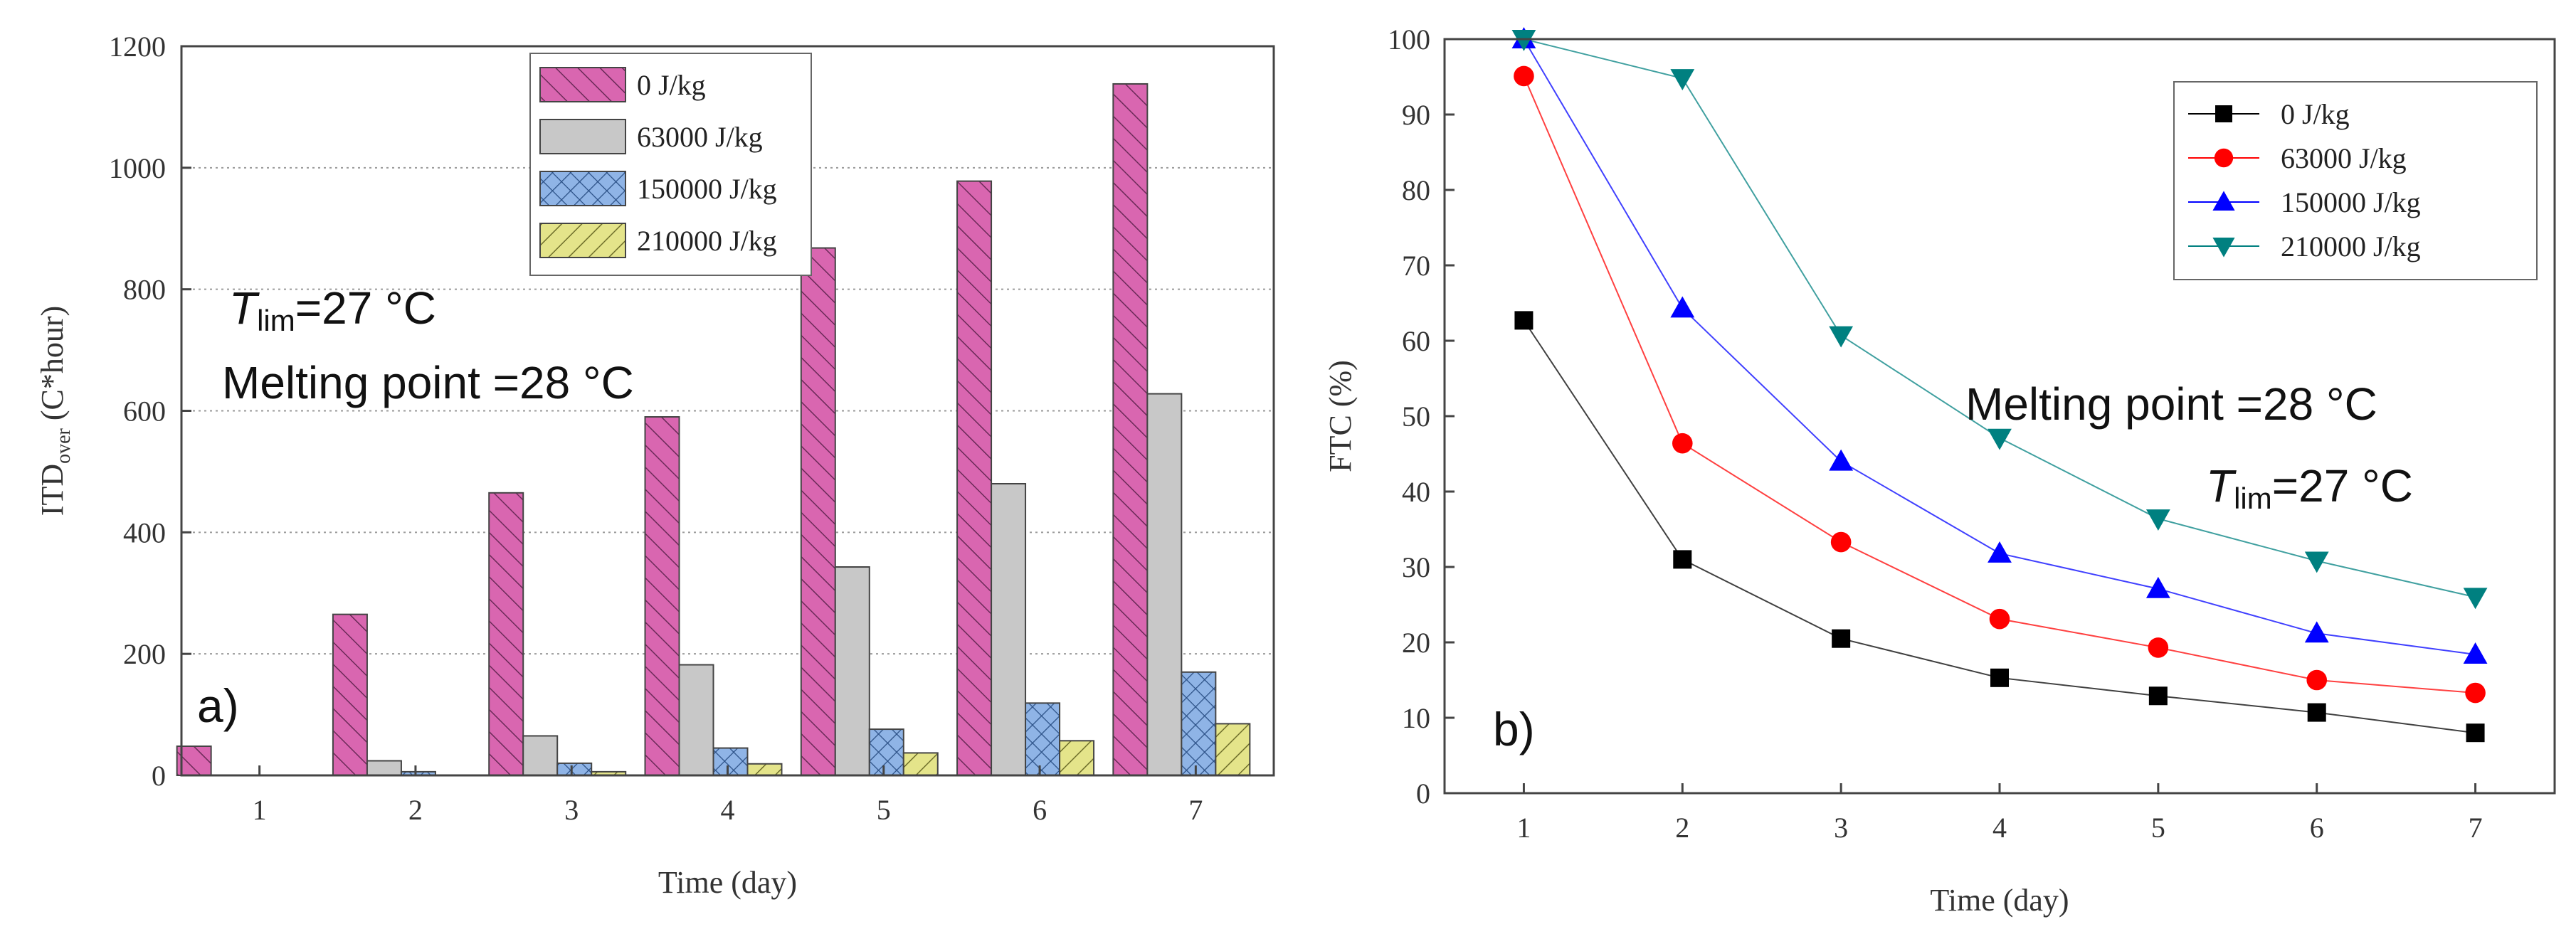  Describe the element at coordinates (218, 705) in the screenshot. I see `panel-label-a: a)` at that location.